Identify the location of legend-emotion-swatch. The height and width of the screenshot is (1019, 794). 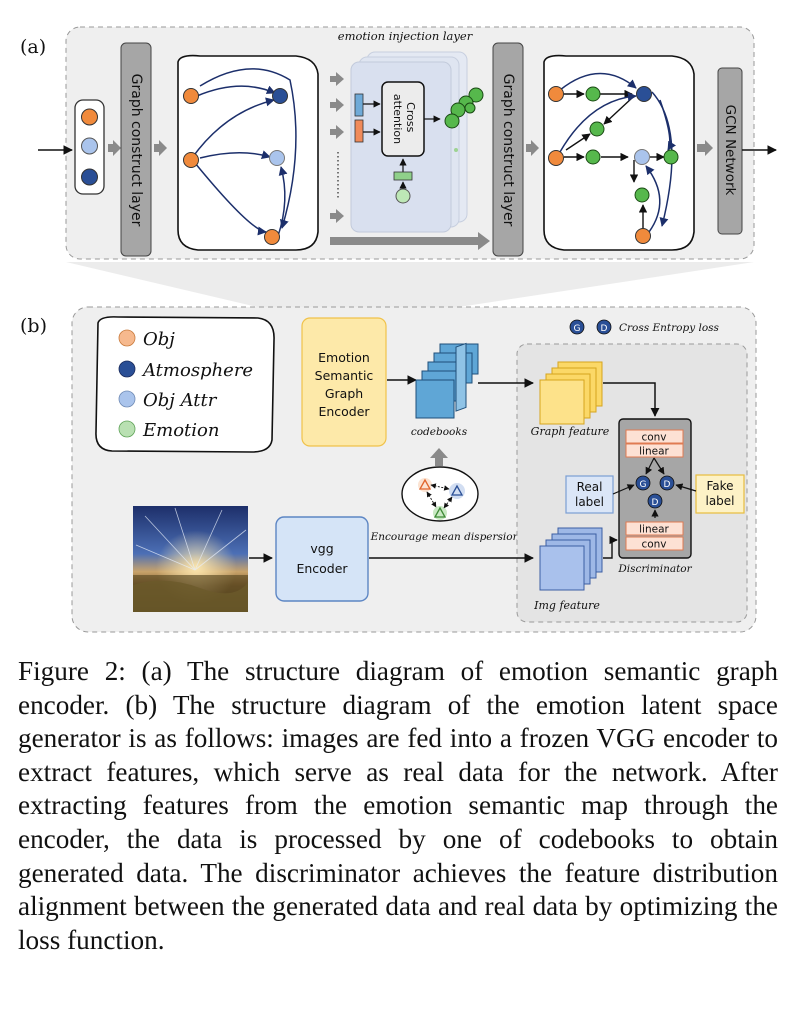
(127, 429).